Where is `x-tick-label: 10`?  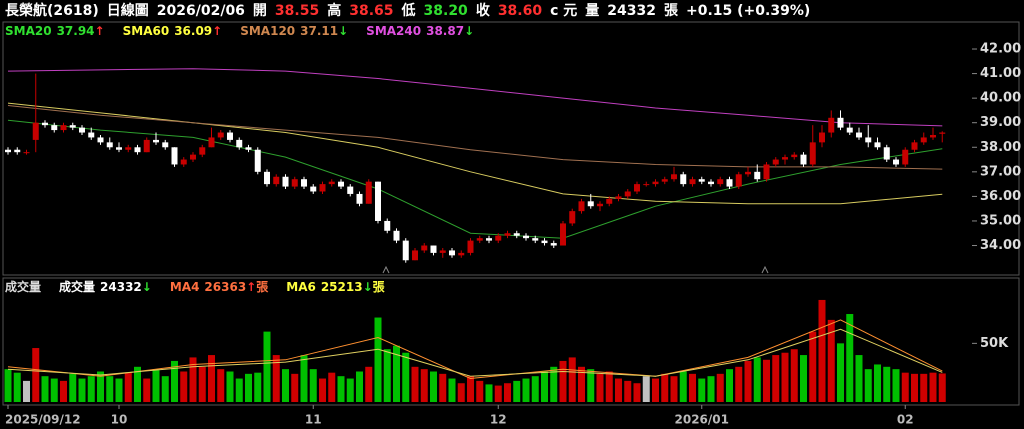
x-tick-label: 10 is located at coordinates (119, 420).